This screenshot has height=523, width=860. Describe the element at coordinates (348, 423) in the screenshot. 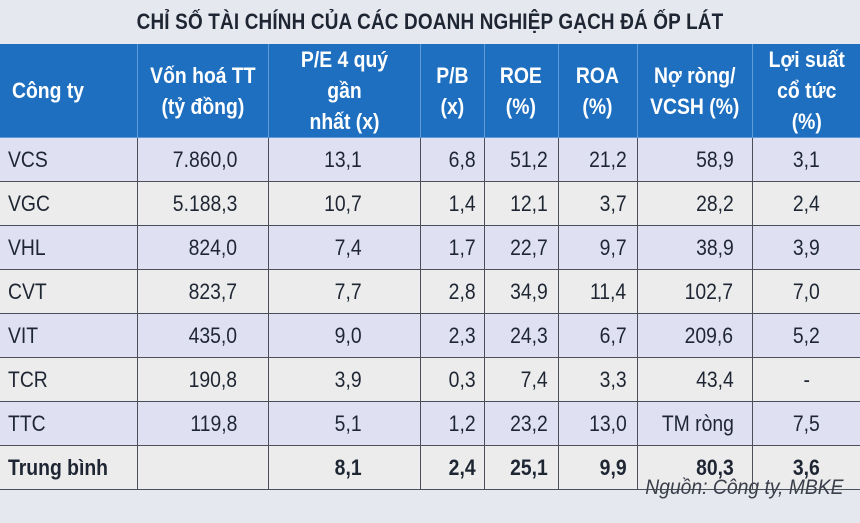

I see `cell-pe-value: 5,1` at that location.